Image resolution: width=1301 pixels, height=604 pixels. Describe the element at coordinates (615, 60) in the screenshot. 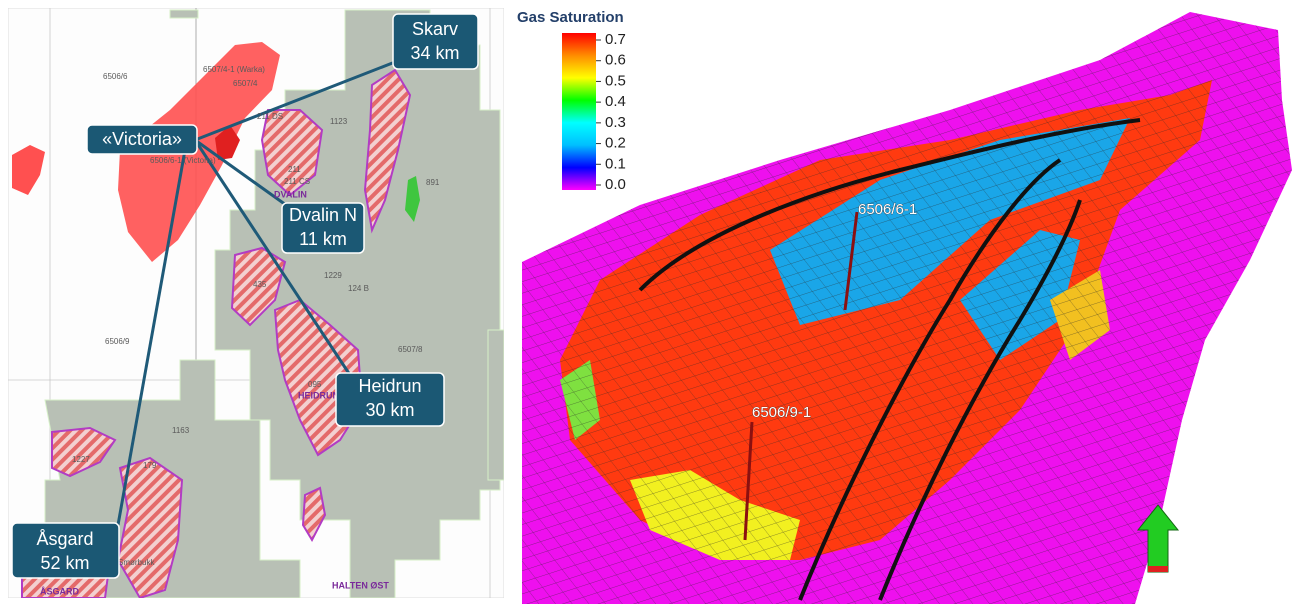

I see `colorbar-tick-label: 0.6` at that location.